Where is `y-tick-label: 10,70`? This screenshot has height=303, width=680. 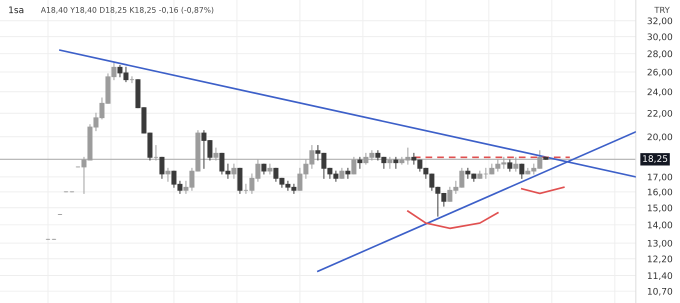
y-tick-label: 10,70 is located at coordinates (660, 292).